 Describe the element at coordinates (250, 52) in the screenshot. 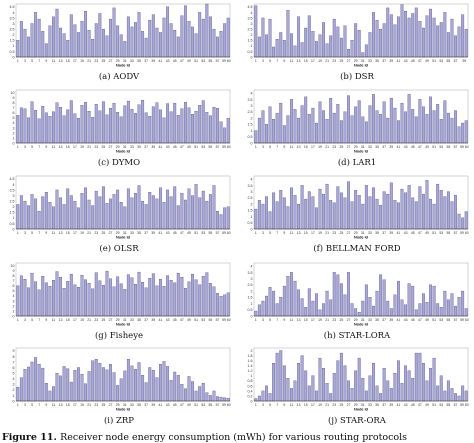

I see `y-tick-label: 0.5` at that location.